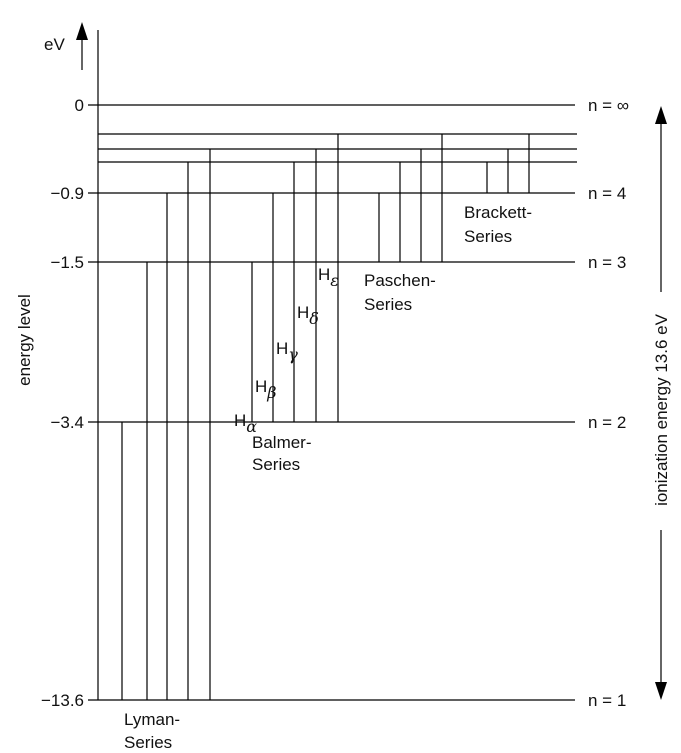 The width and height of the screenshot is (681, 753). What do you see at coordinates (148, 742) in the screenshot?
I see `series-label-lyman-2: Series` at bounding box center [148, 742].